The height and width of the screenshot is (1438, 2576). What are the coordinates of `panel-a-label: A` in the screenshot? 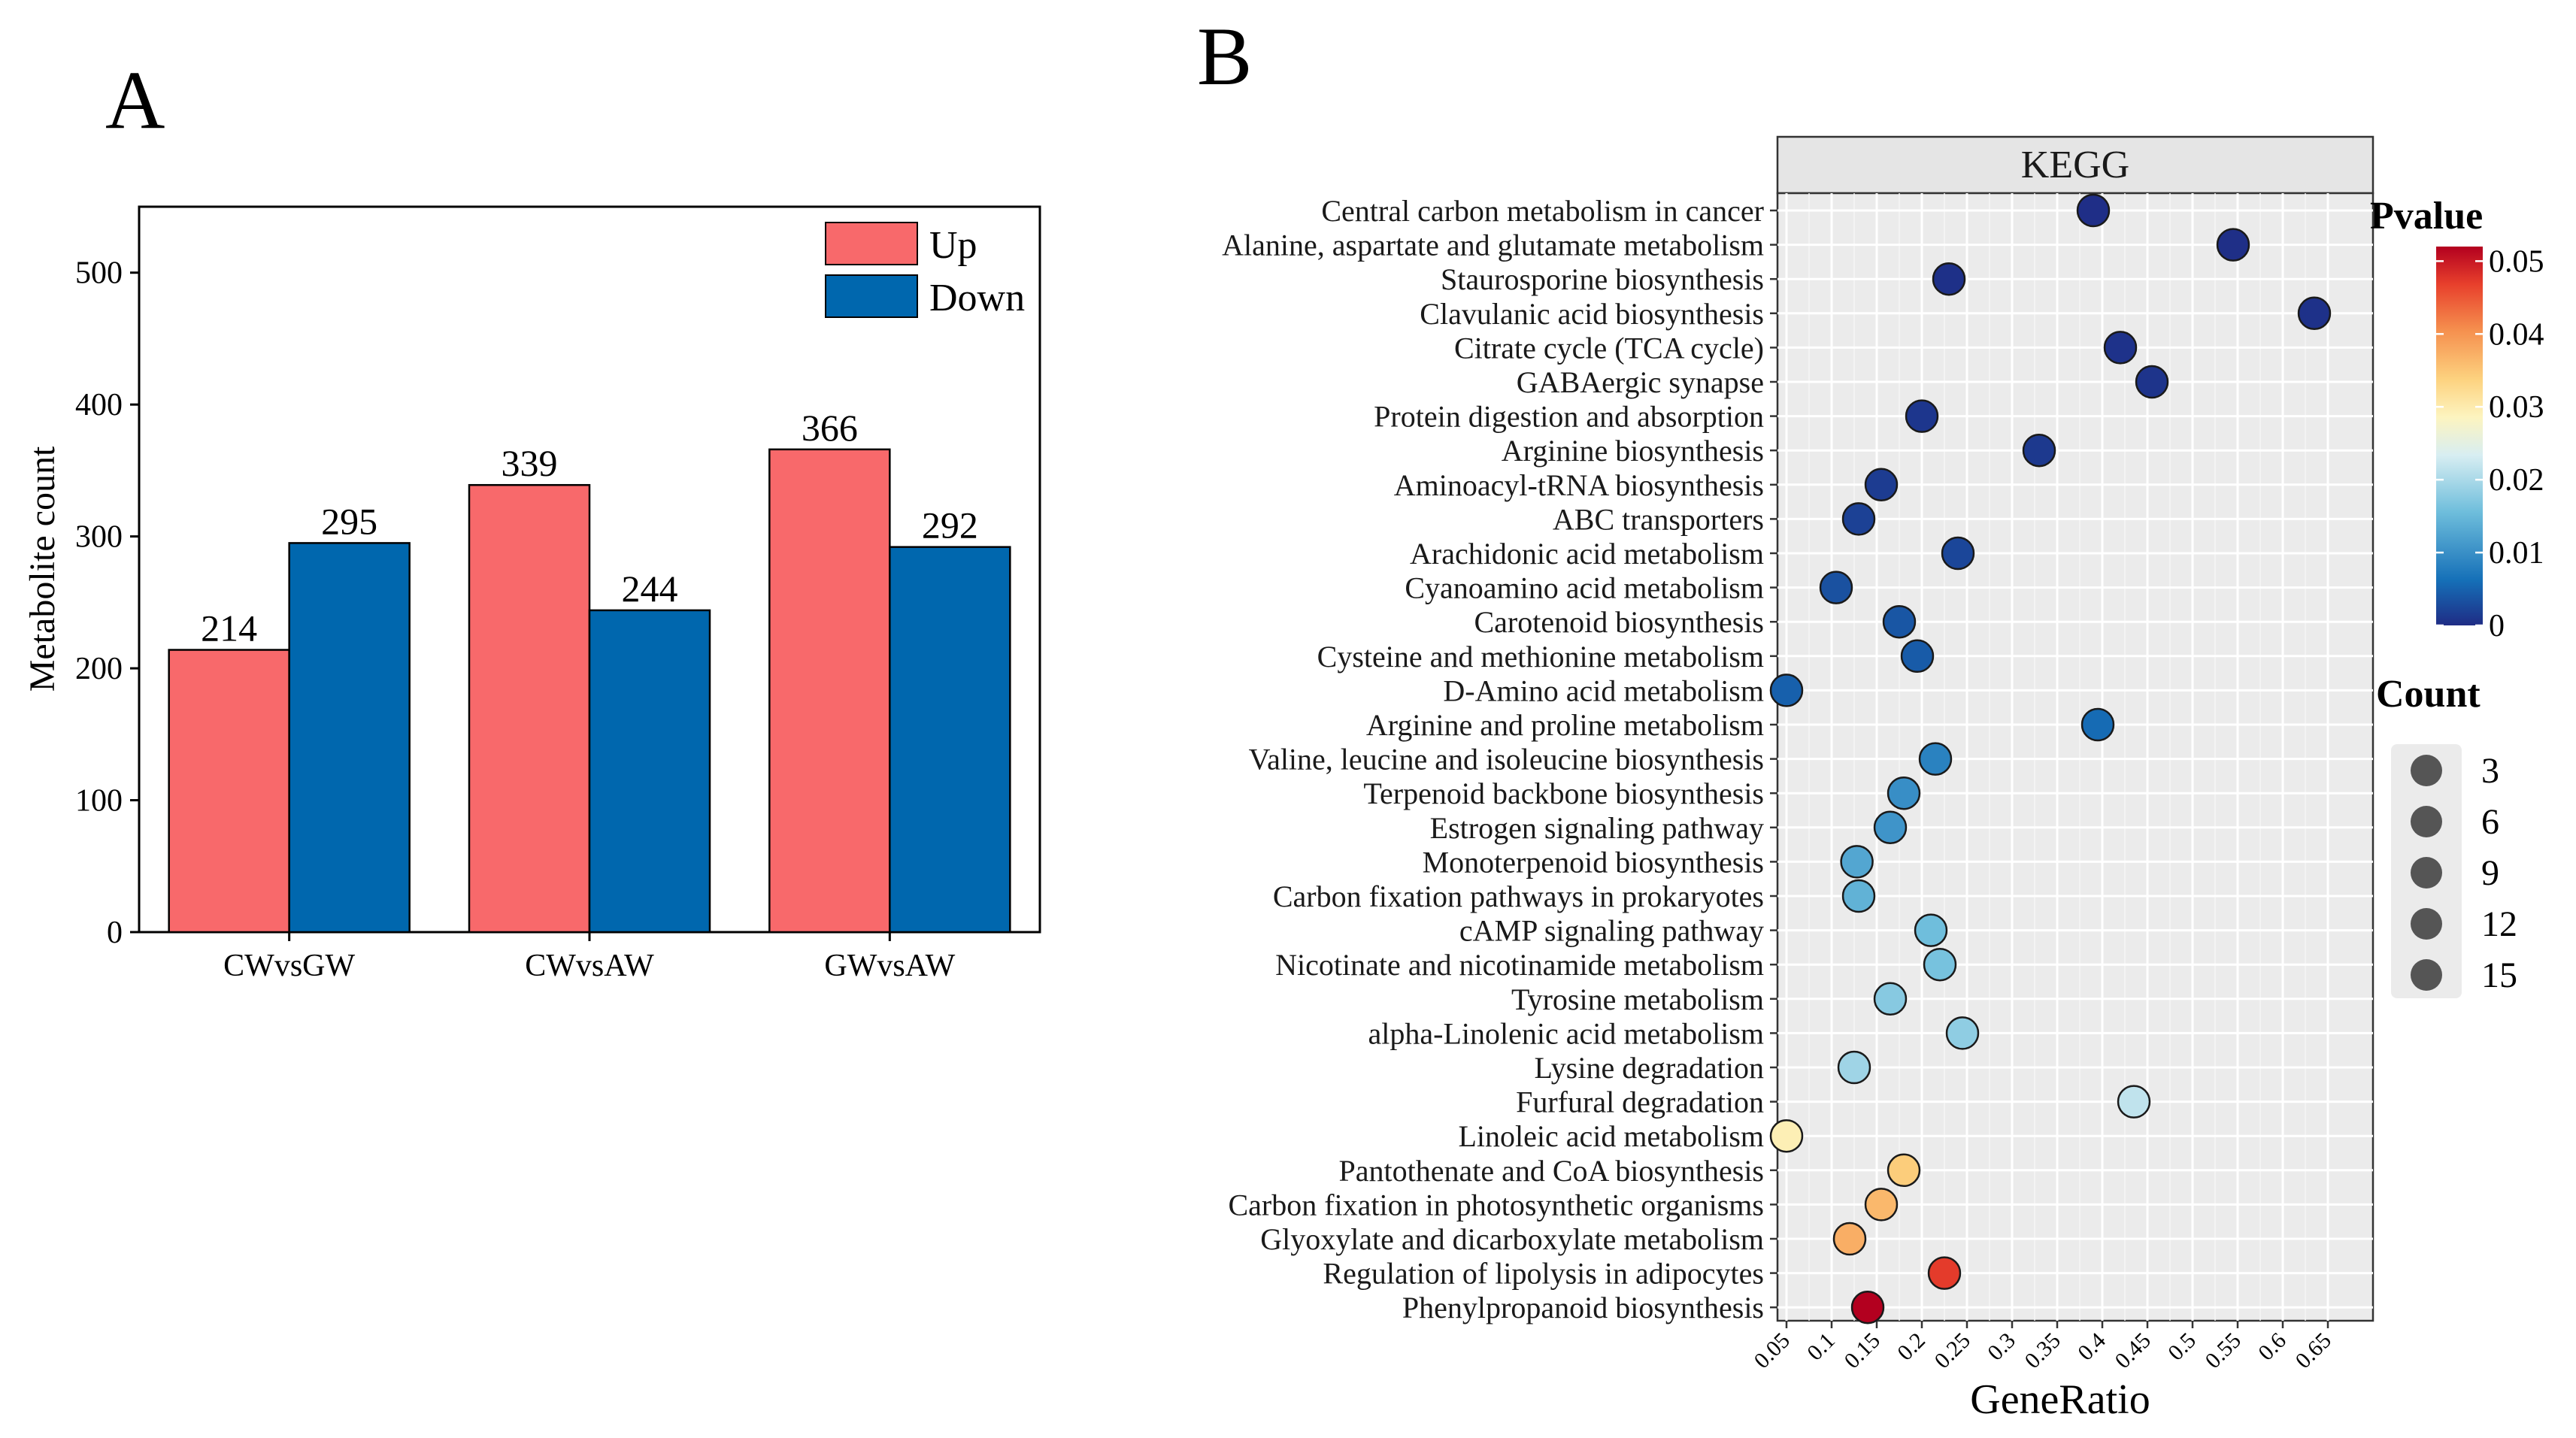 It's located at (135, 100).